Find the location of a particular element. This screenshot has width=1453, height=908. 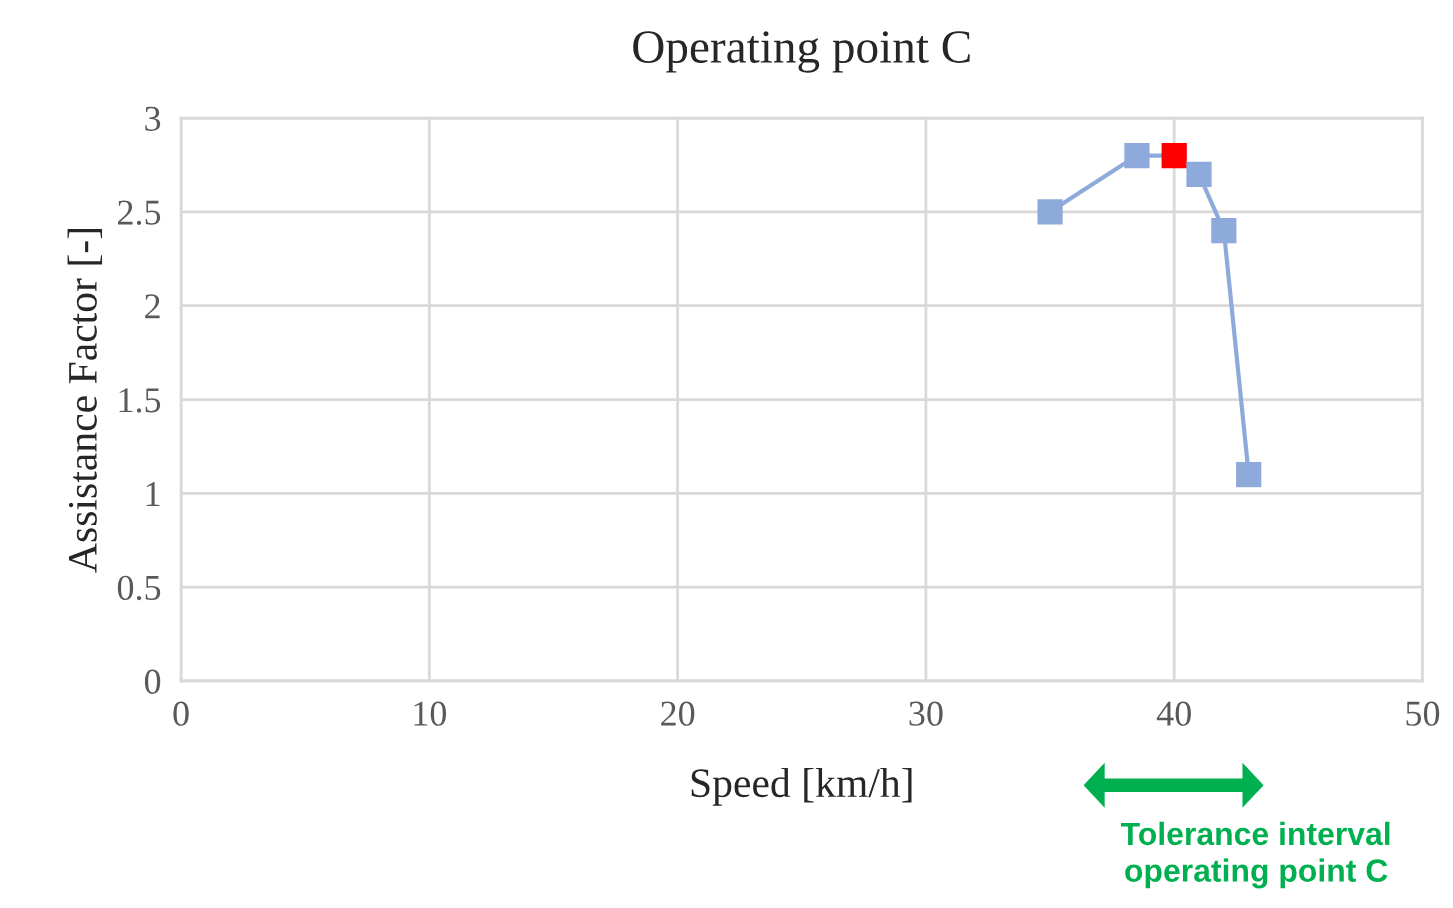

y-tick-label: 0.5 is located at coordinates (139, 588).